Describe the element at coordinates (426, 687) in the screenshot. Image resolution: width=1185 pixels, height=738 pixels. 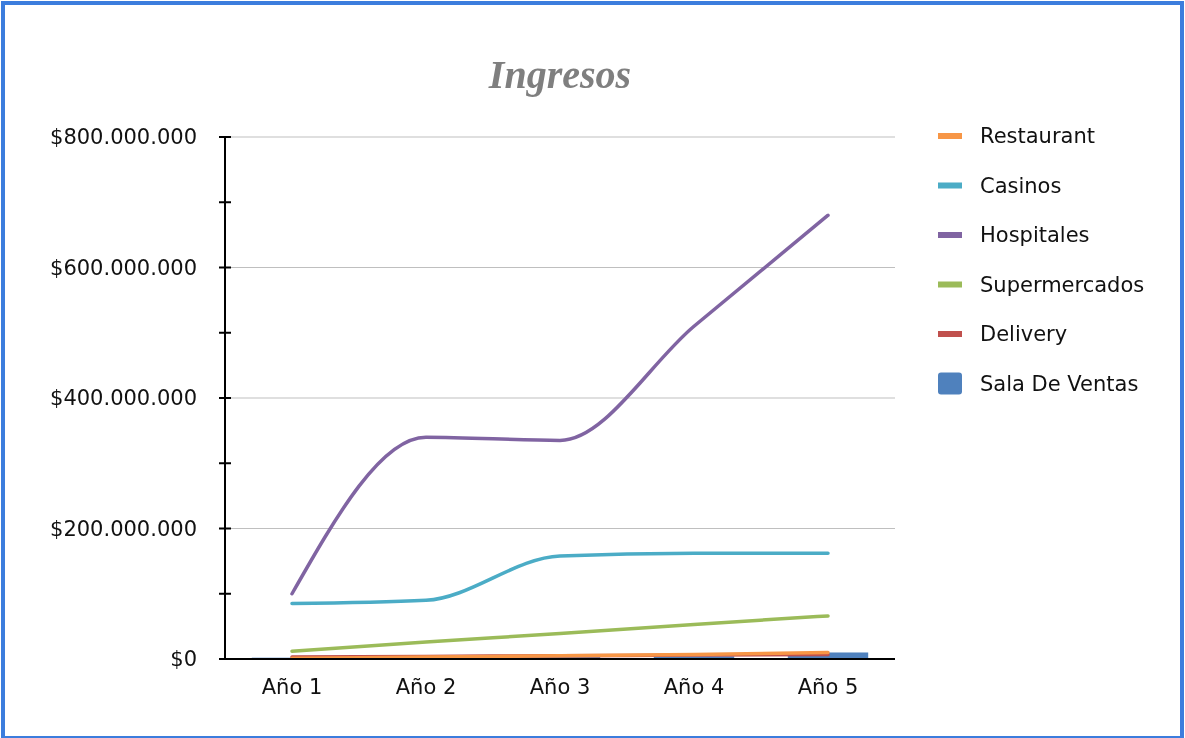
I see `x-tick-label: Año 2` at that location.